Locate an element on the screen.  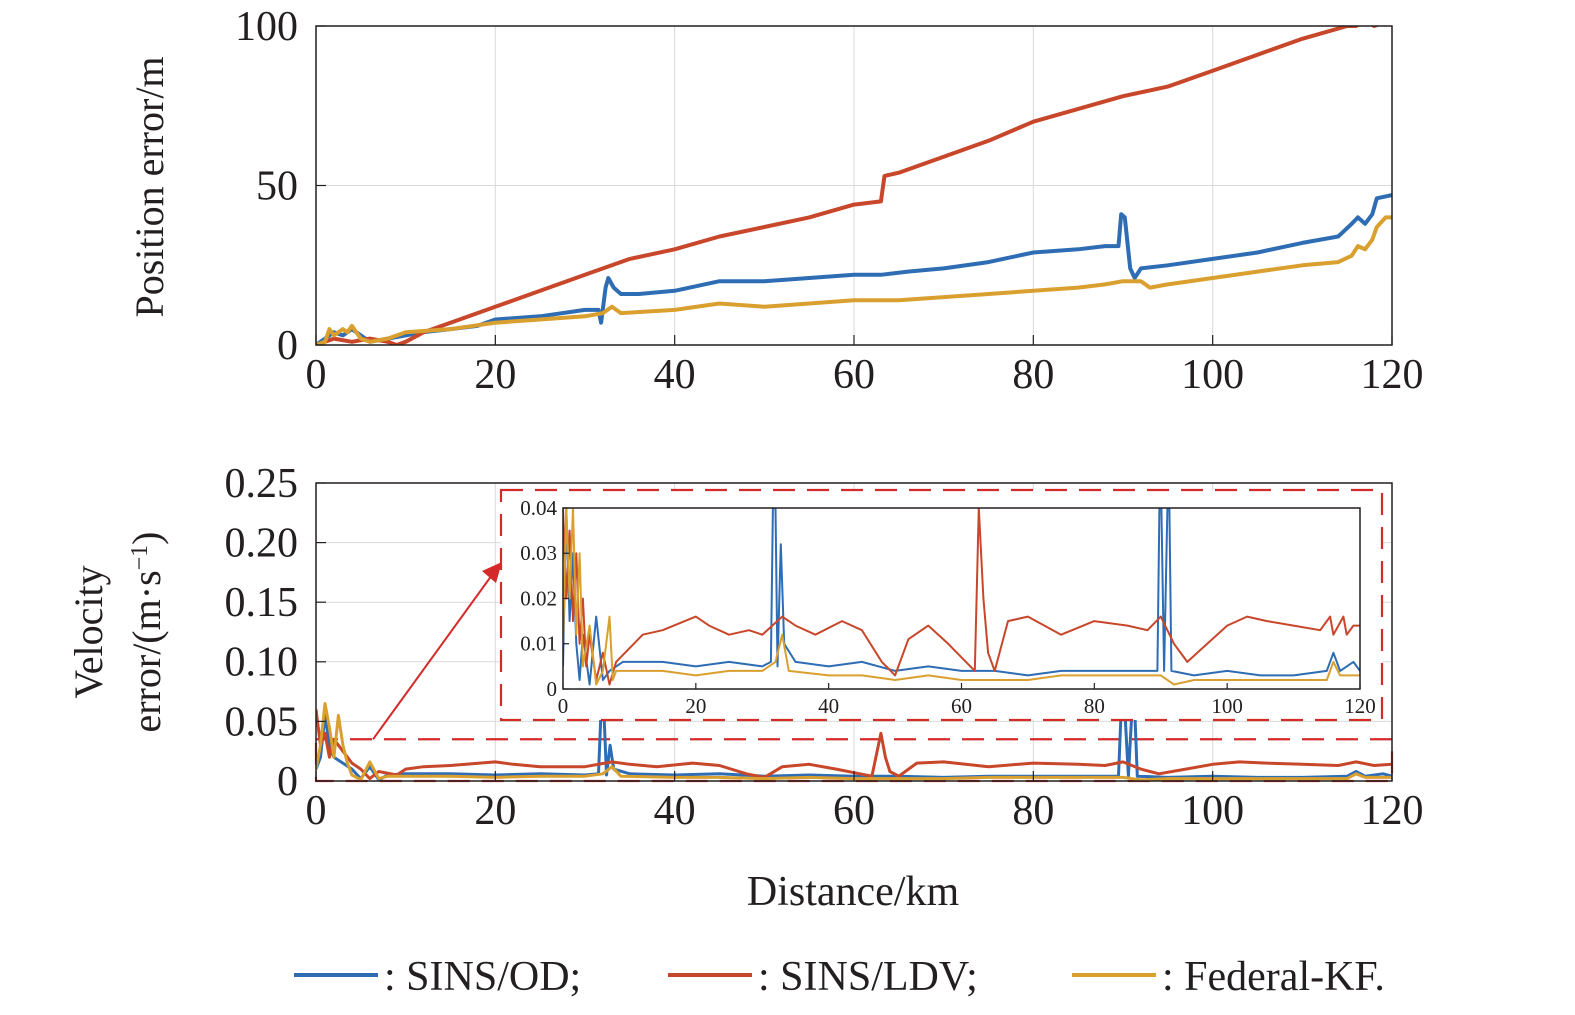
velocity-xtick-label-2: 40 is located at coordinates (675, 811).